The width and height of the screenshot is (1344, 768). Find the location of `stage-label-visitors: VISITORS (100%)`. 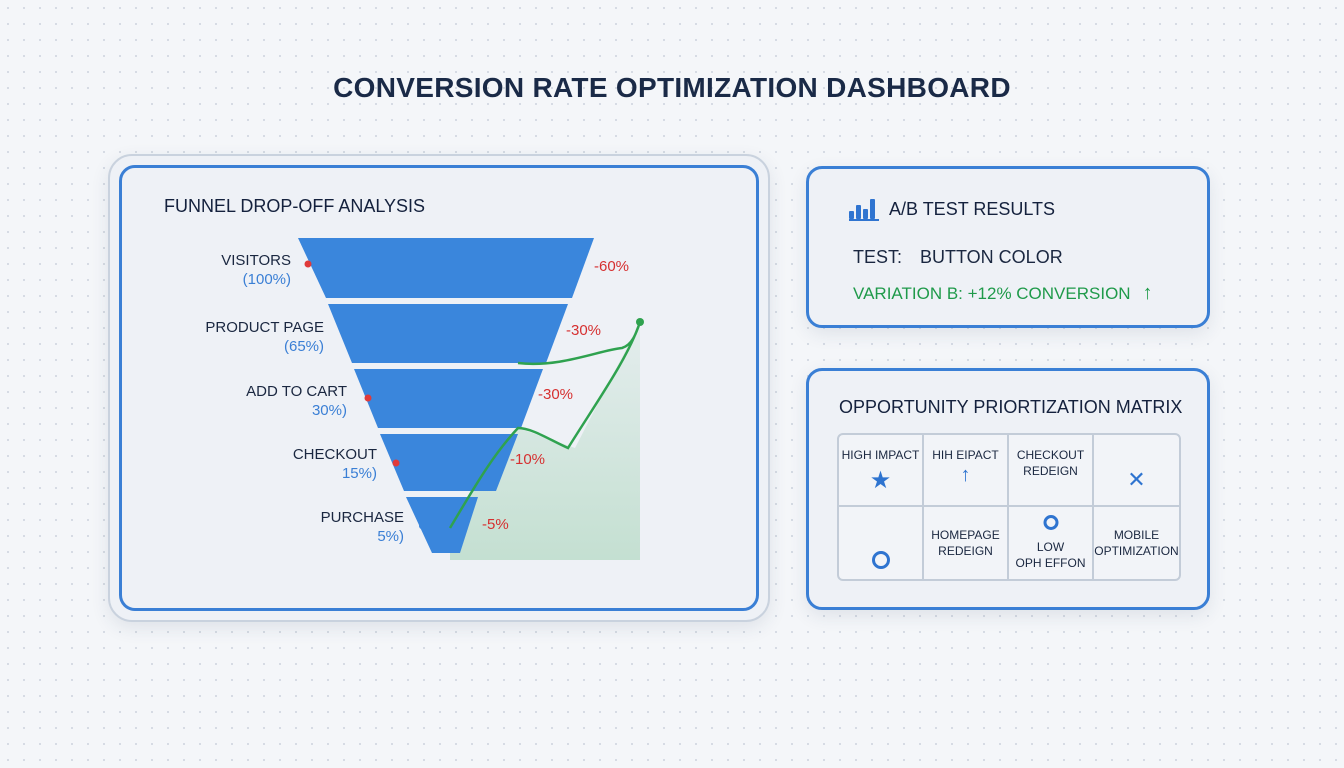

stage-label-visitors: VISITORS (100%) is located at coordinates (256, 270).